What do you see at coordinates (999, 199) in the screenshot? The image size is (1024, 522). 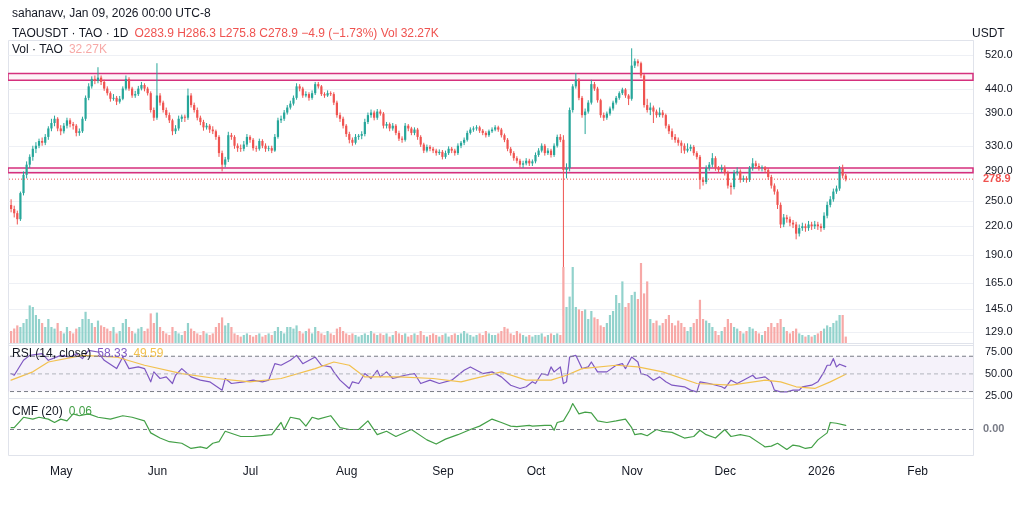 I see `y-tick-label: 250.0` at bounding box center [999, 199].